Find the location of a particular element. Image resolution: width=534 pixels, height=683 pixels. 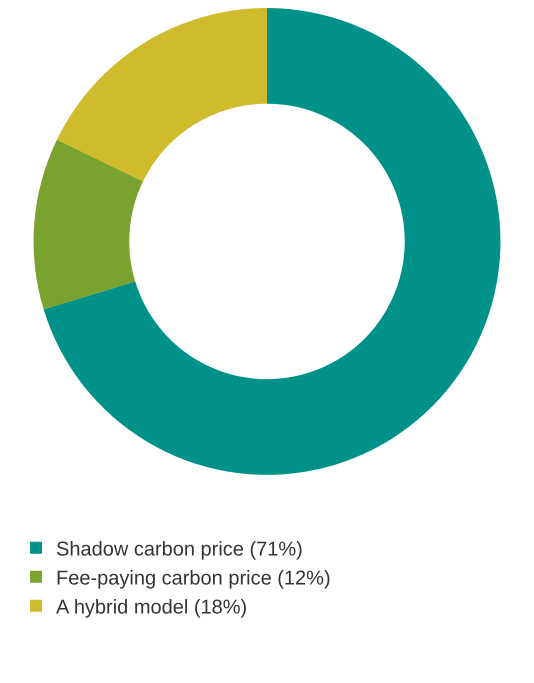

legend-label: A hybrid model (18%) is located at coordinates (152, 607).